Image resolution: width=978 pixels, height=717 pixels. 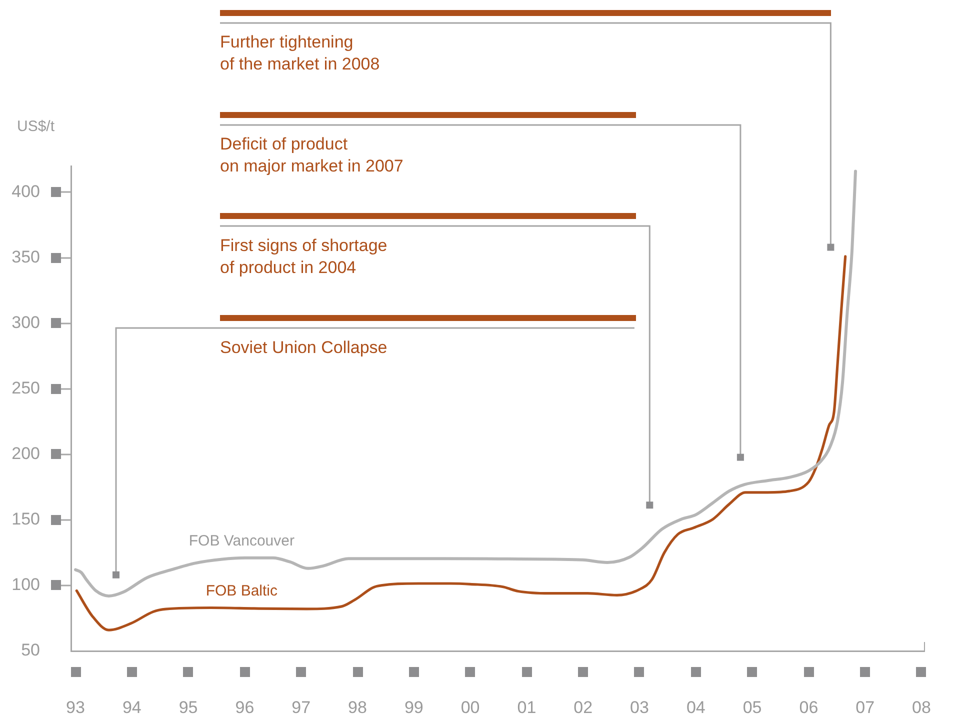 What do you see at coordinates (357, 707) in the screenshot?
I see `x-tick-label: 98` at bounding box center [357, 707].